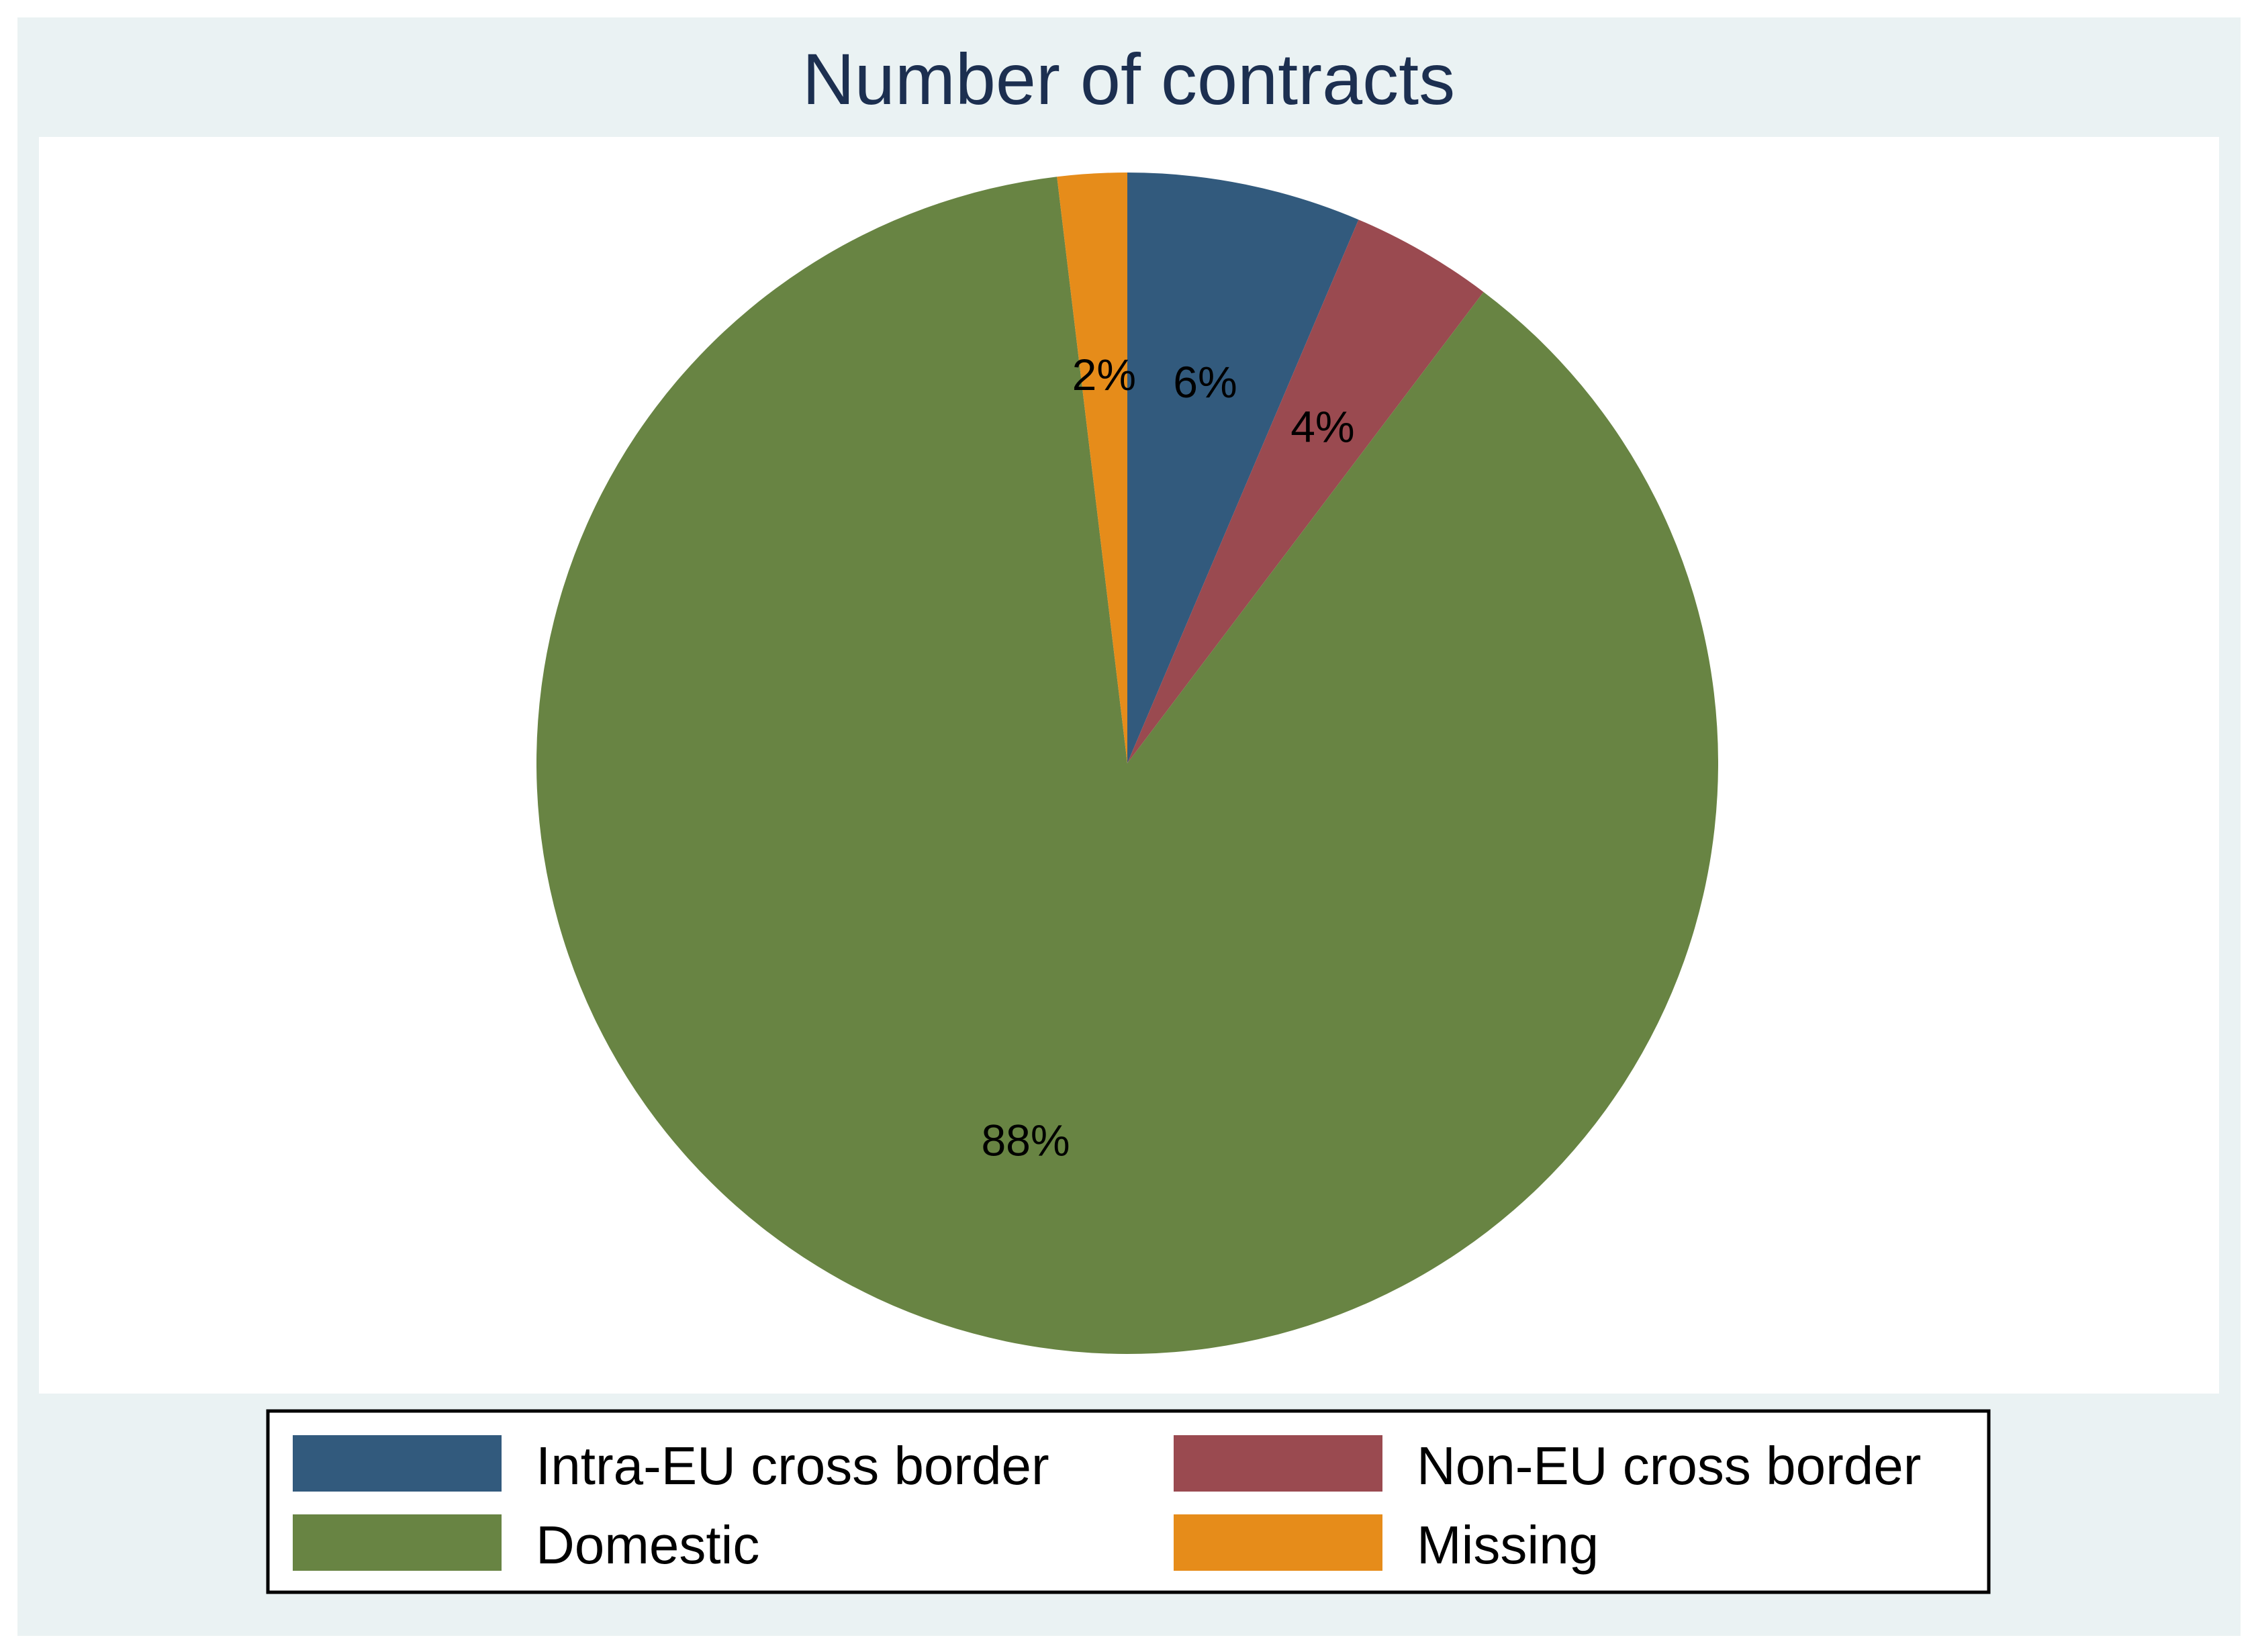  What do you see at coordinates (1104, 374) in the screenshot?
I see `slice-label-missing: 2%` at bounding box center [1104, 374].